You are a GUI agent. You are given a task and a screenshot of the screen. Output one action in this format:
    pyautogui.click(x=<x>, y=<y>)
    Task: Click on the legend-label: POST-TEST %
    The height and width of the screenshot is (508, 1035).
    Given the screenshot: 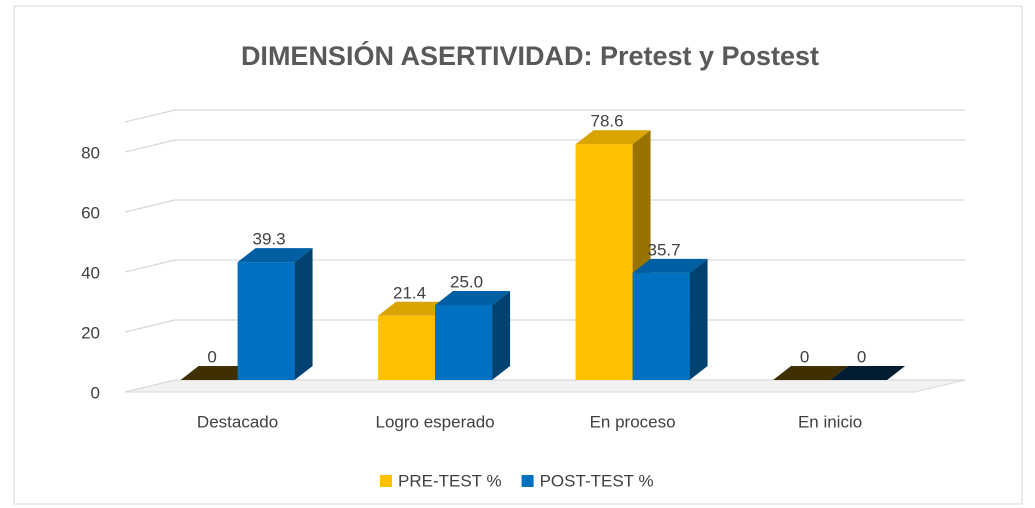 What is the action you would take?
    pyautogui.click(x=597, y=480)
    